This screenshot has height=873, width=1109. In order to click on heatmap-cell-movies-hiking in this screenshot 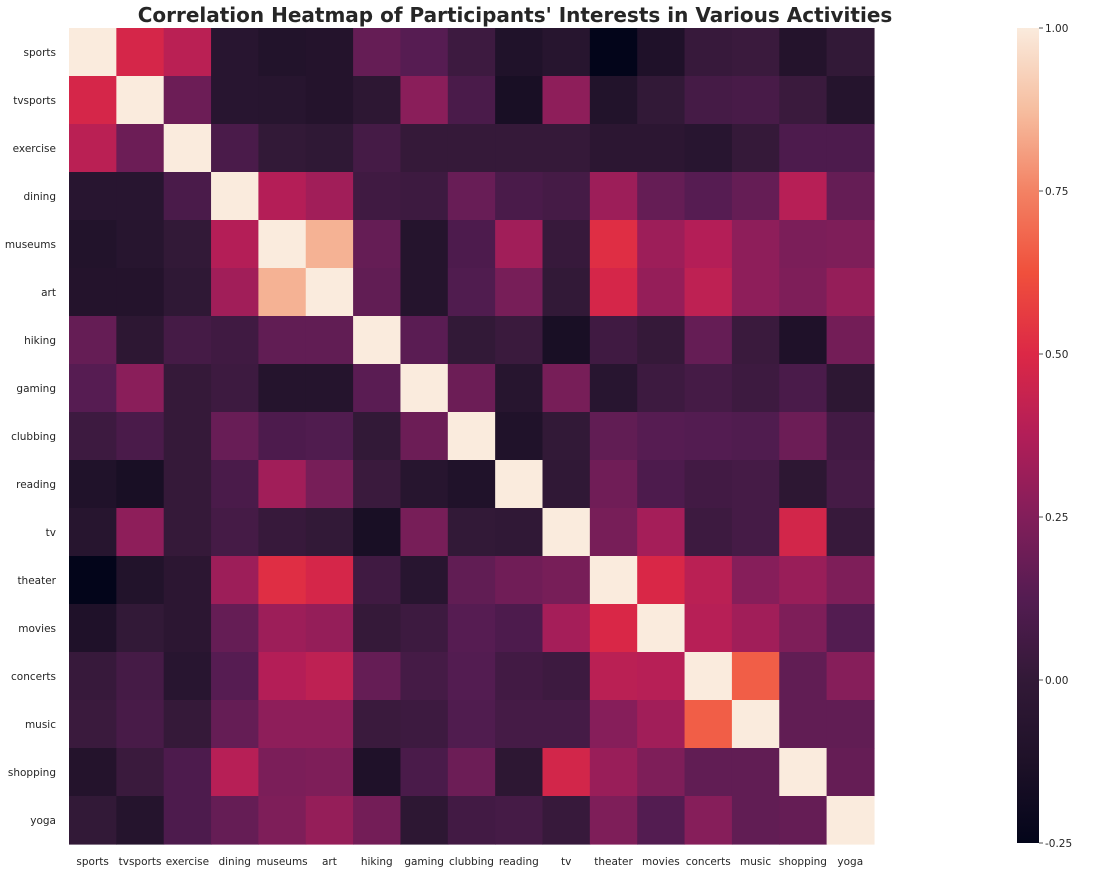, I will do `click(377, 628)`.